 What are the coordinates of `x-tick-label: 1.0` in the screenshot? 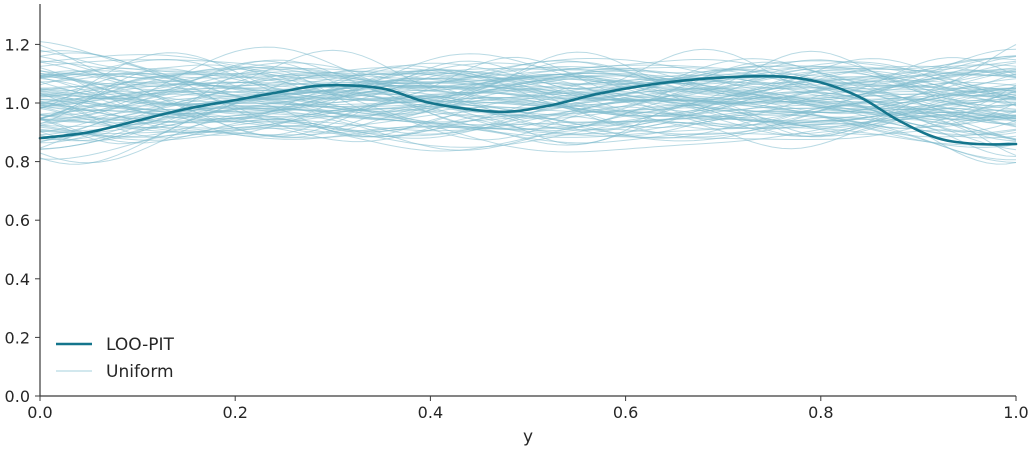 It's located at (1015, 412).